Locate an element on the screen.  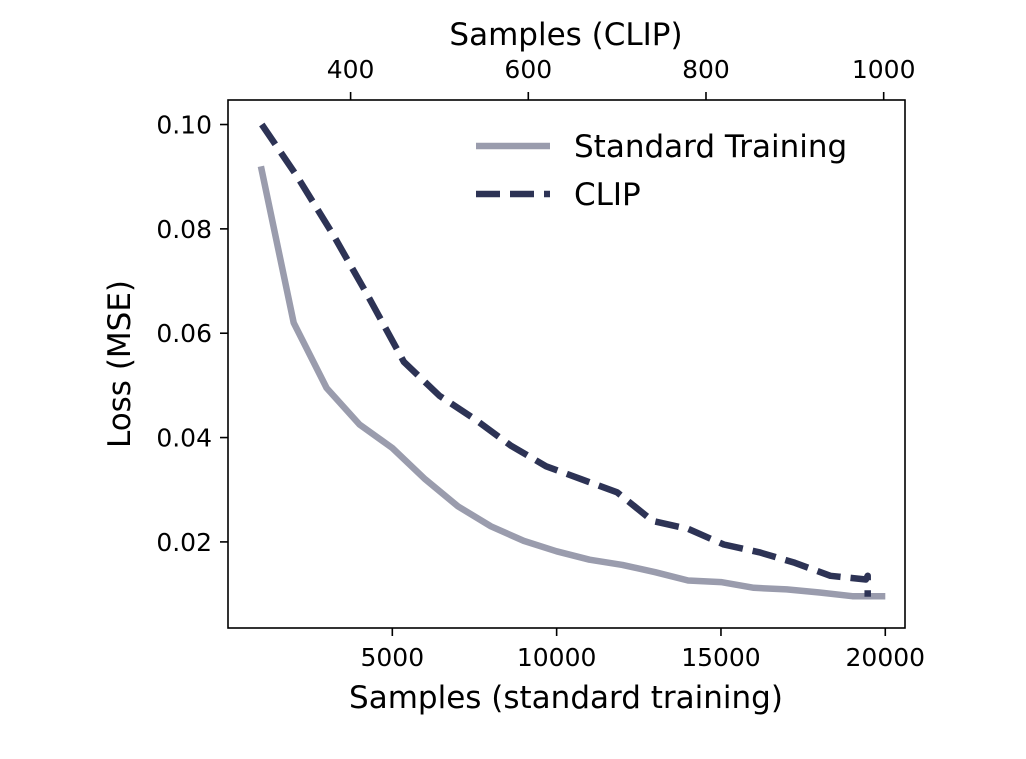
x-tick-label: 20000 is located at coordinates (886, 657).